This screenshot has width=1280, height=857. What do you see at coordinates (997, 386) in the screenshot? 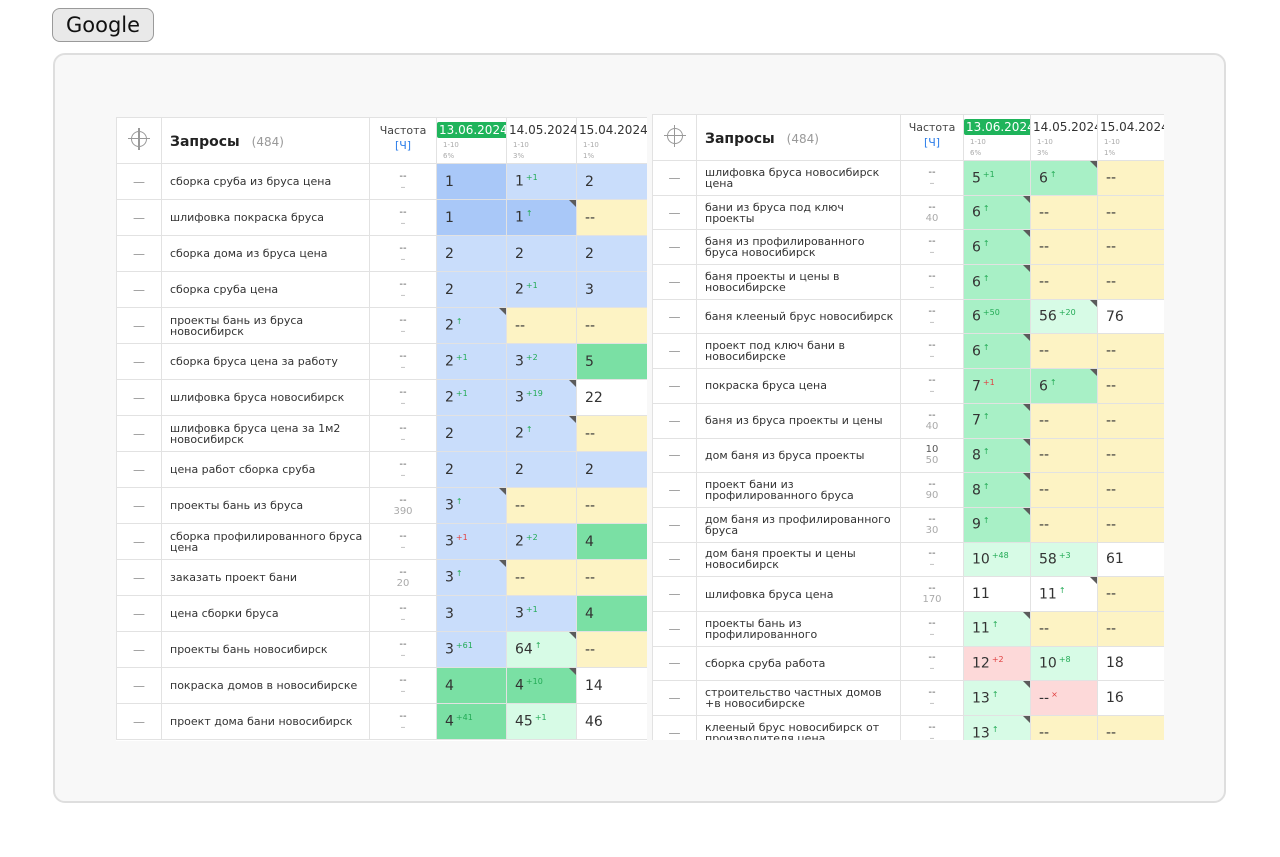
I see `position-cell: 7 +1` at bounding box center [997, 386].